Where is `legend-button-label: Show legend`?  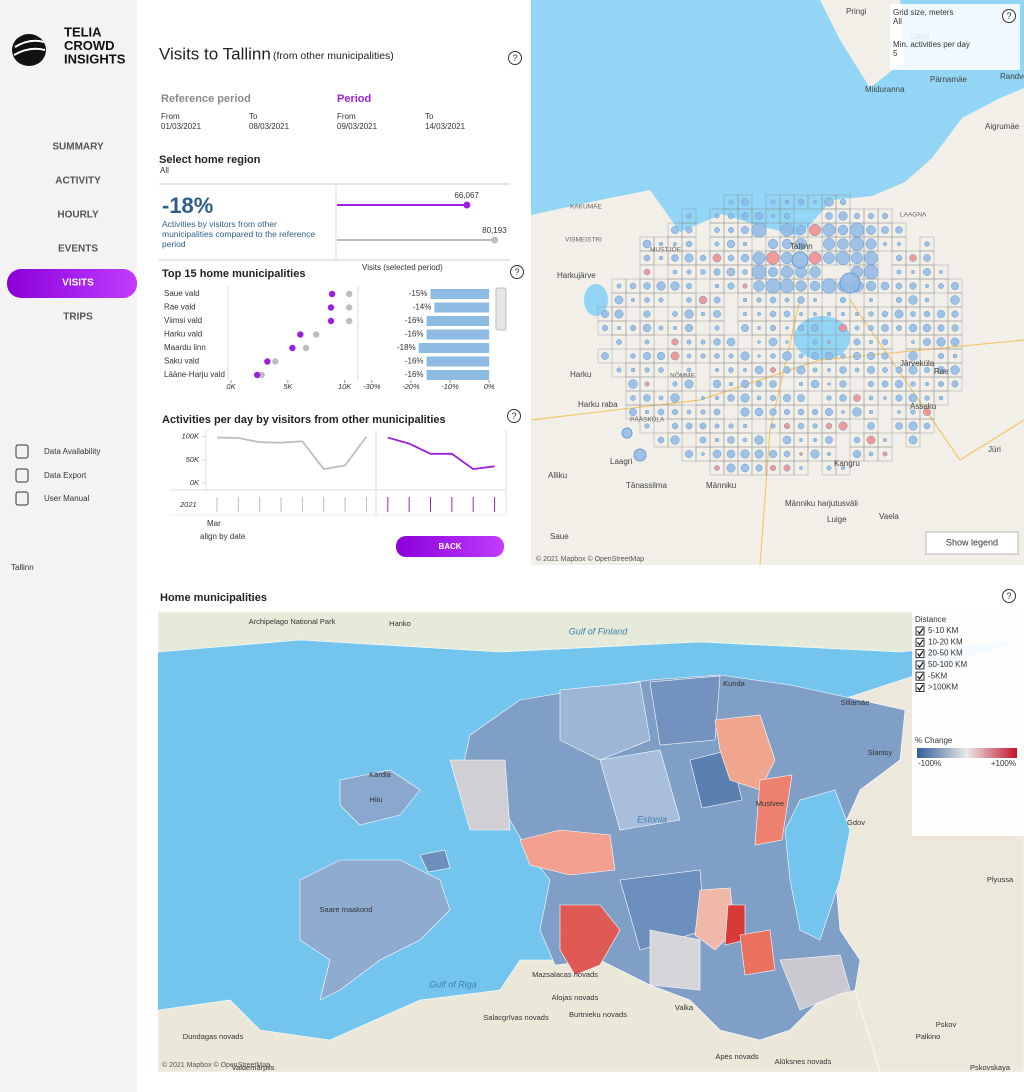
legend-button-label: Show legend is located at coordinates (972, 542).